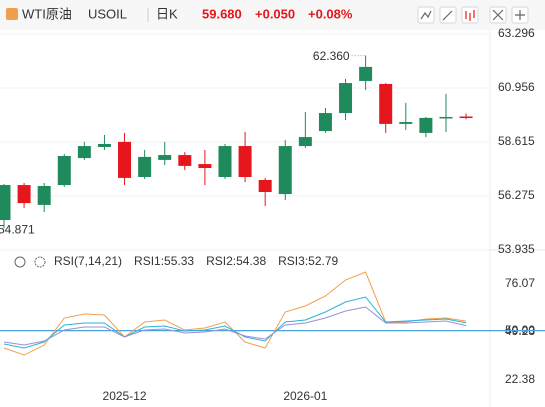  Describe the element at coordinates (167, 13) in the screenshot. I see `period: 日K` at that location.